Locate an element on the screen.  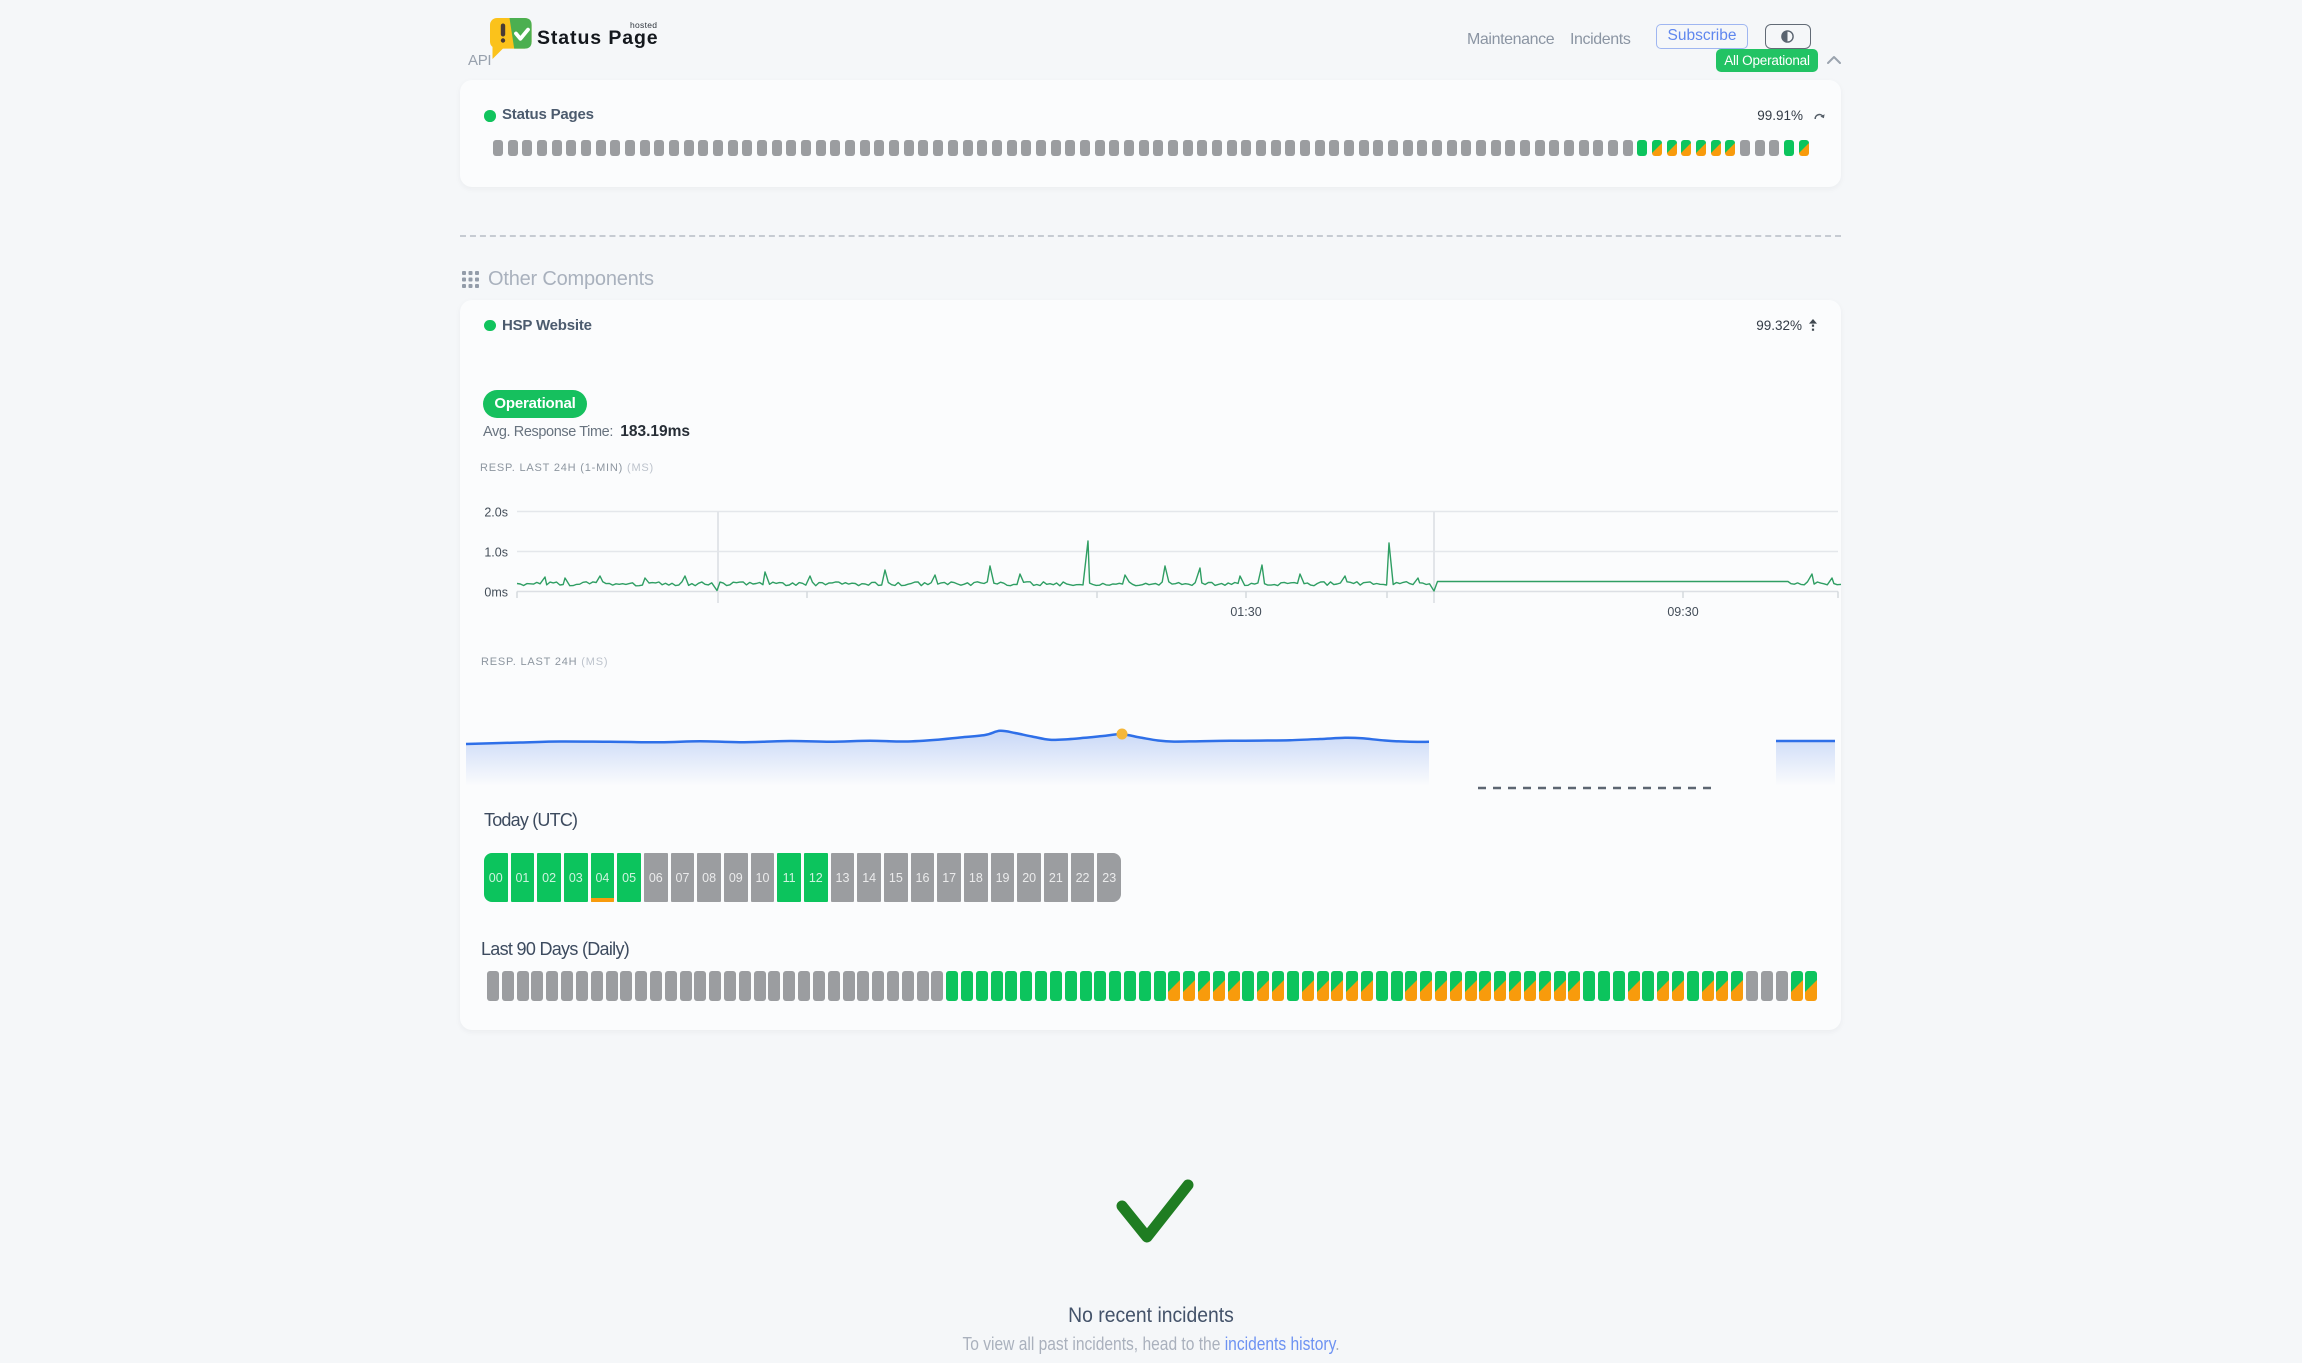
svg-text: 2.0s is located at coordinates (496, 513).